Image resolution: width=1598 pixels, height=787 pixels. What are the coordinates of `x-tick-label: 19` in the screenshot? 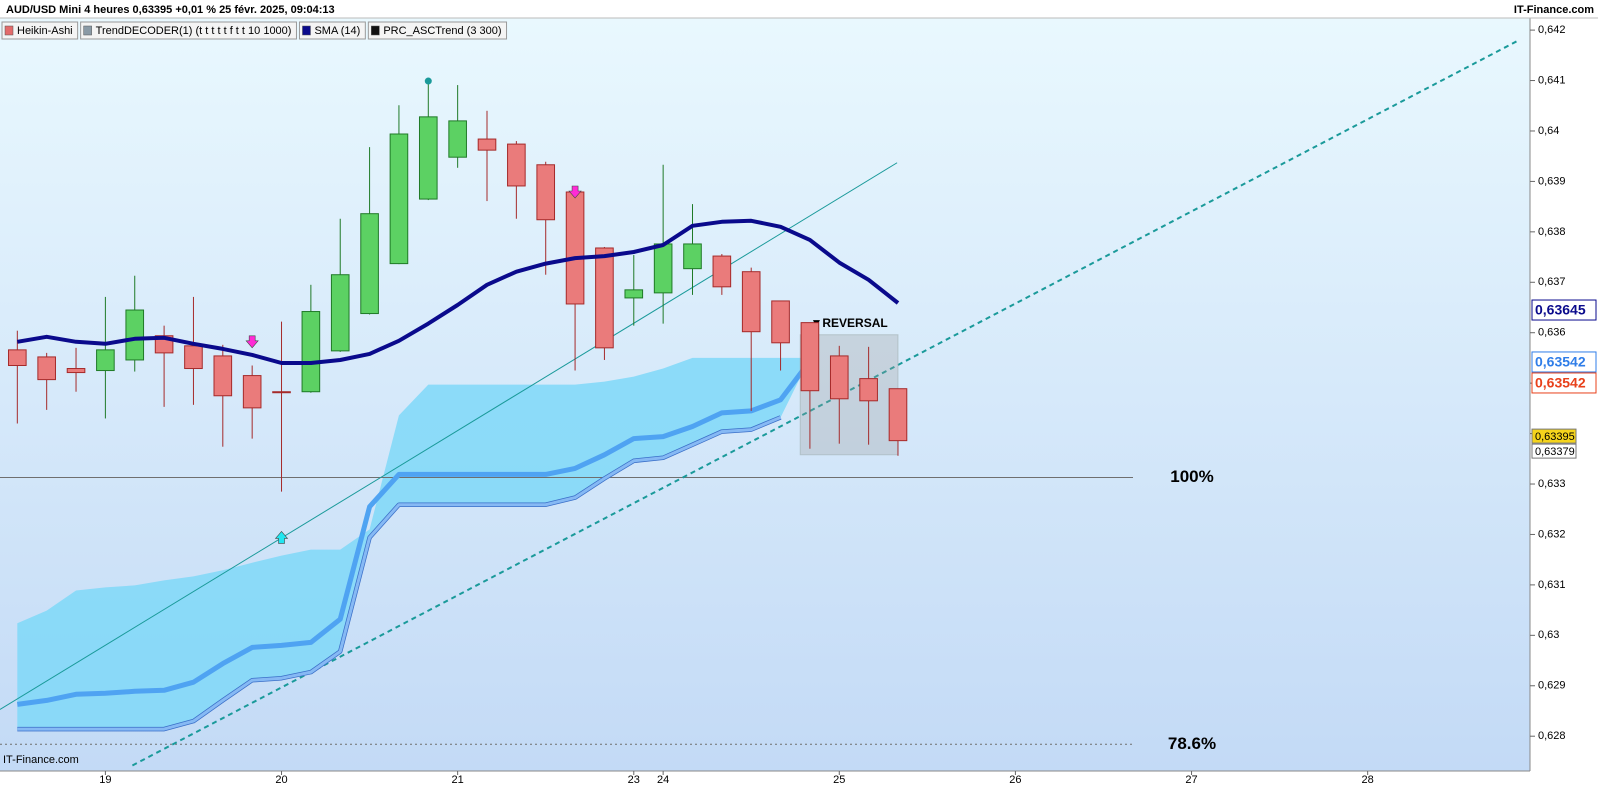 It's located at (105, 780).